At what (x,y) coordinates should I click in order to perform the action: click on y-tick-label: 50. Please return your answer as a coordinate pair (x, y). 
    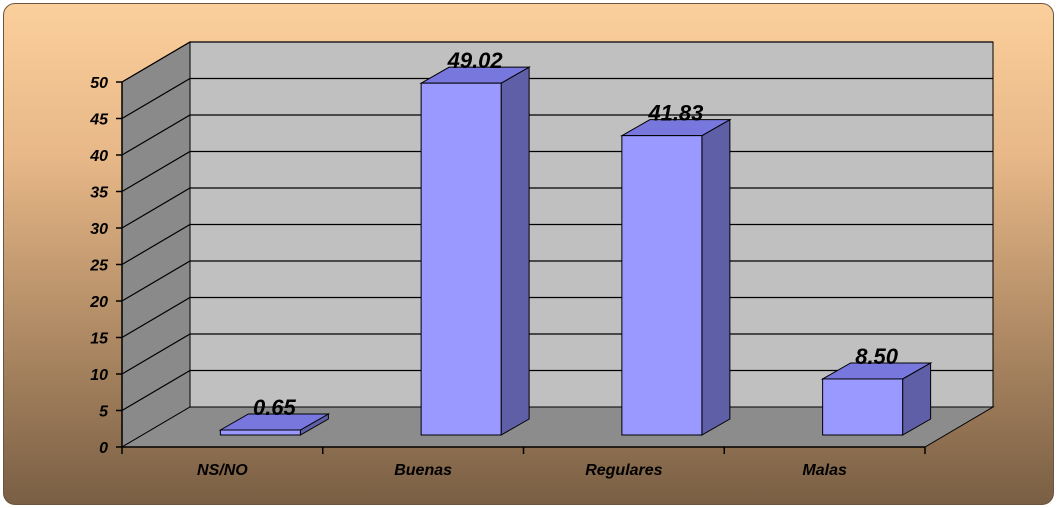
    Looking at the image, I should click on (99, 83).